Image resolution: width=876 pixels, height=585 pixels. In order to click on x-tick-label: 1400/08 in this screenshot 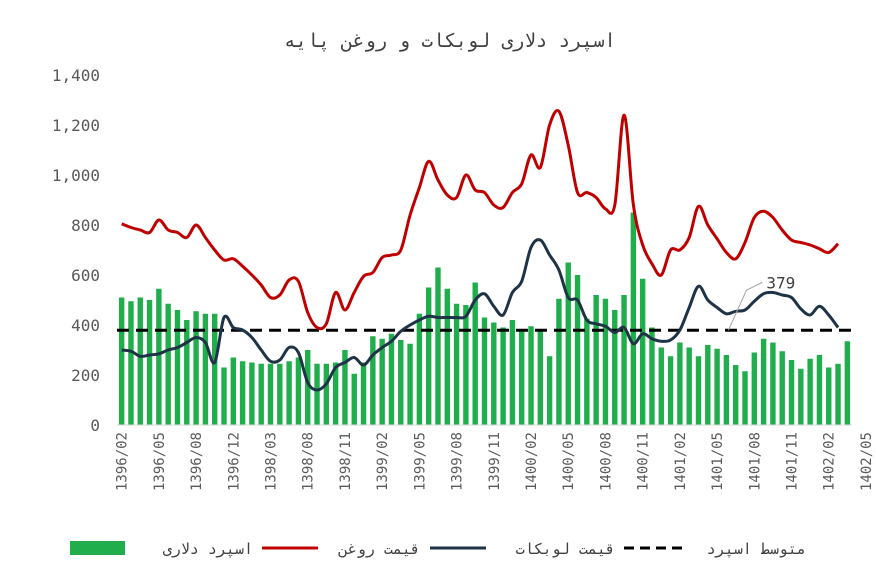, I will do `click(606, 461)`.